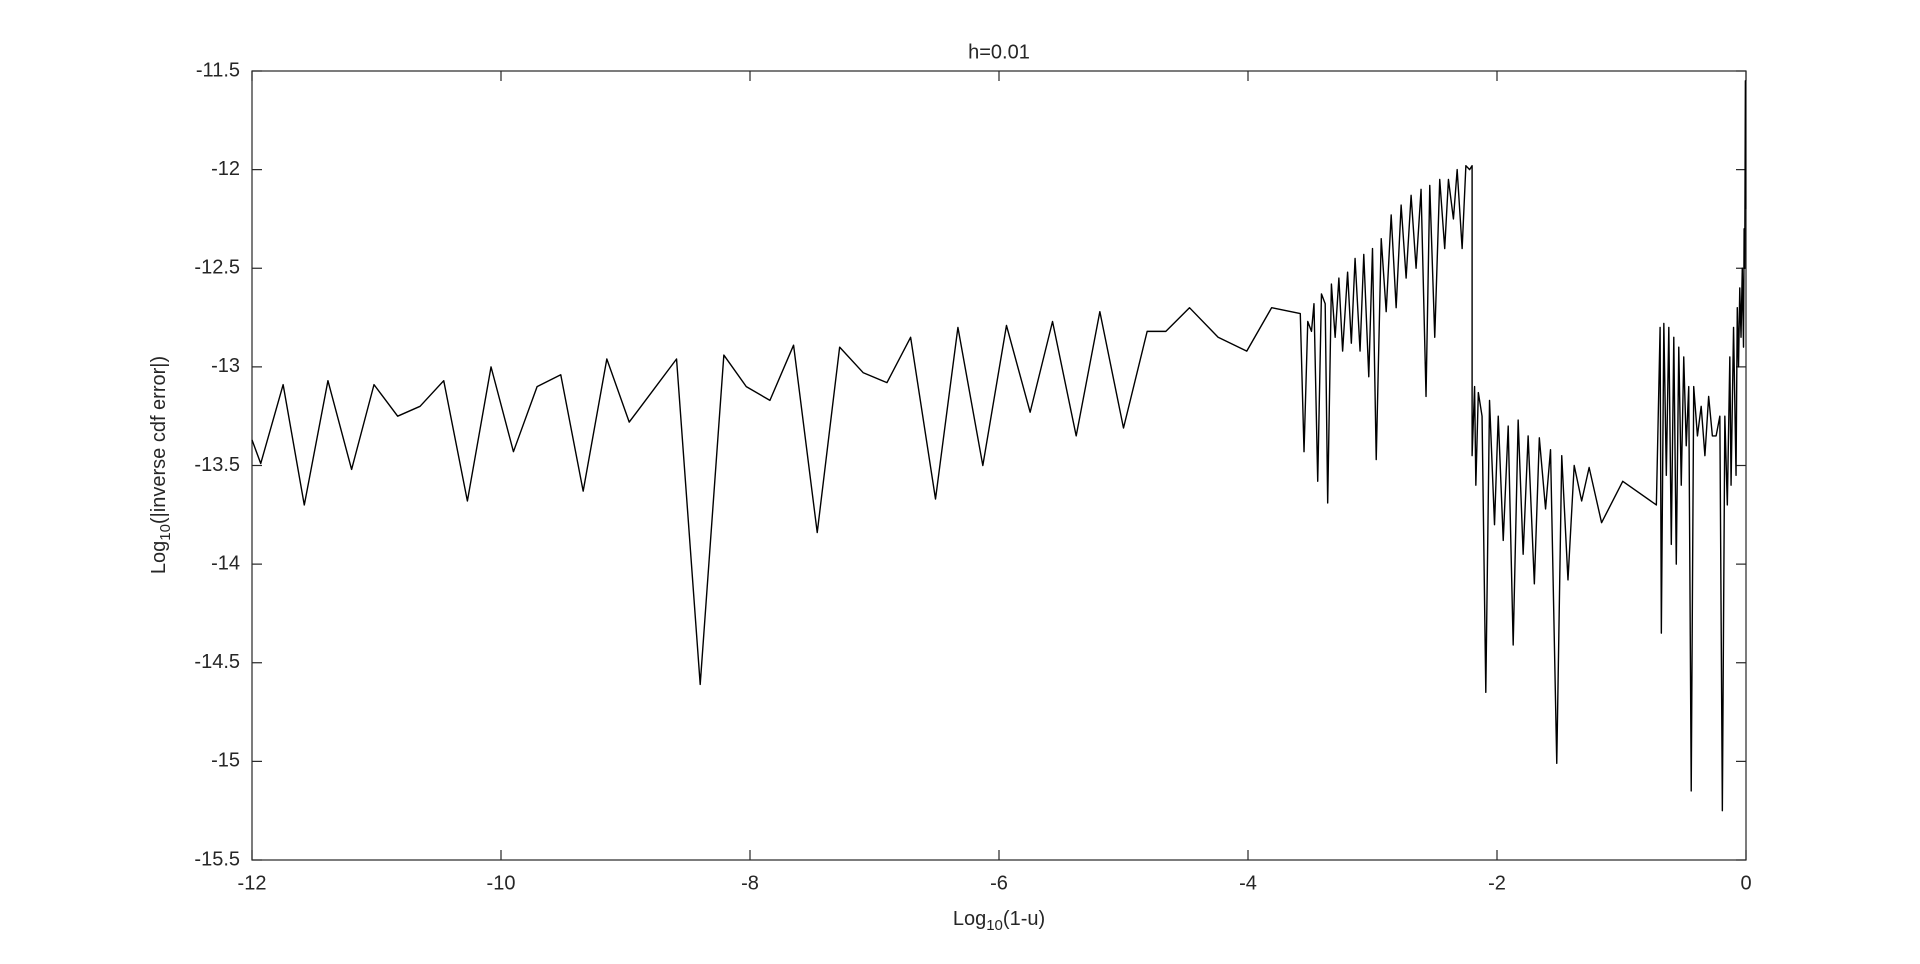  What do you see at coordinates (501, 883) in the screenshot?
I see `x-tick-label: -10` at bounding box center [501, 883].